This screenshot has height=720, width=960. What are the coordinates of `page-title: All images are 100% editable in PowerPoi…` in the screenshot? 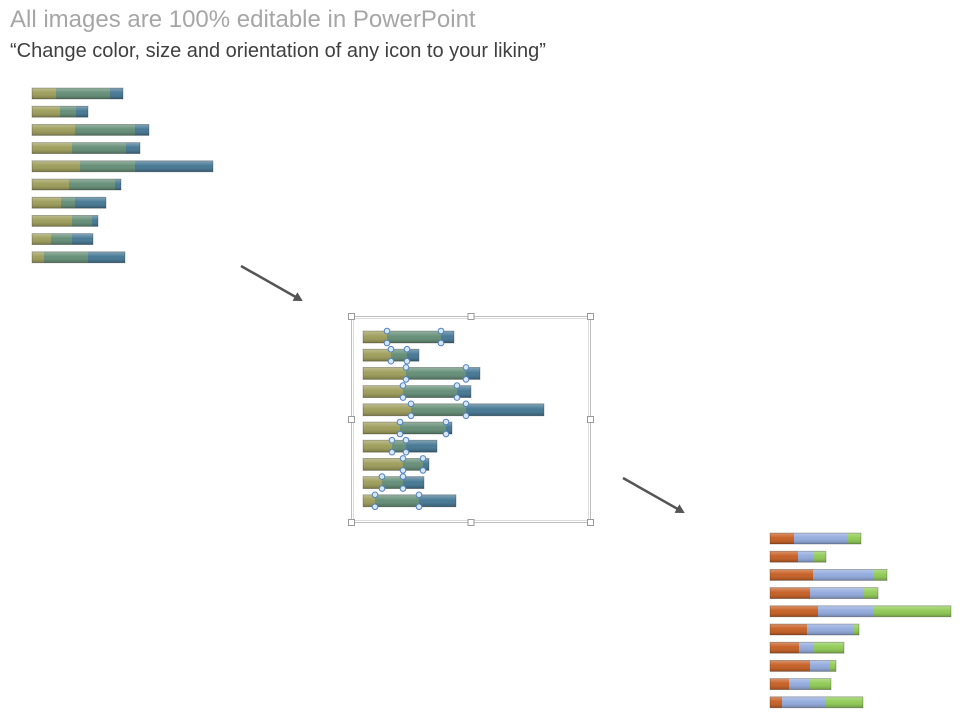 It's located at (243, 19).